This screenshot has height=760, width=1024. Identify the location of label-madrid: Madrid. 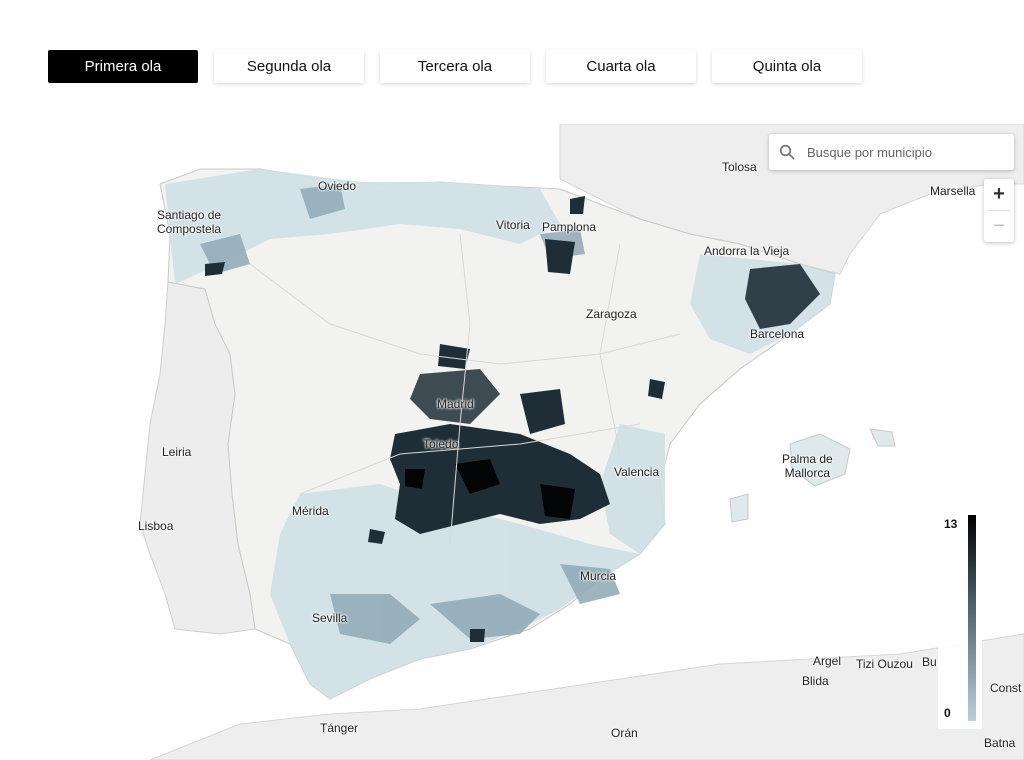
(455, 404).